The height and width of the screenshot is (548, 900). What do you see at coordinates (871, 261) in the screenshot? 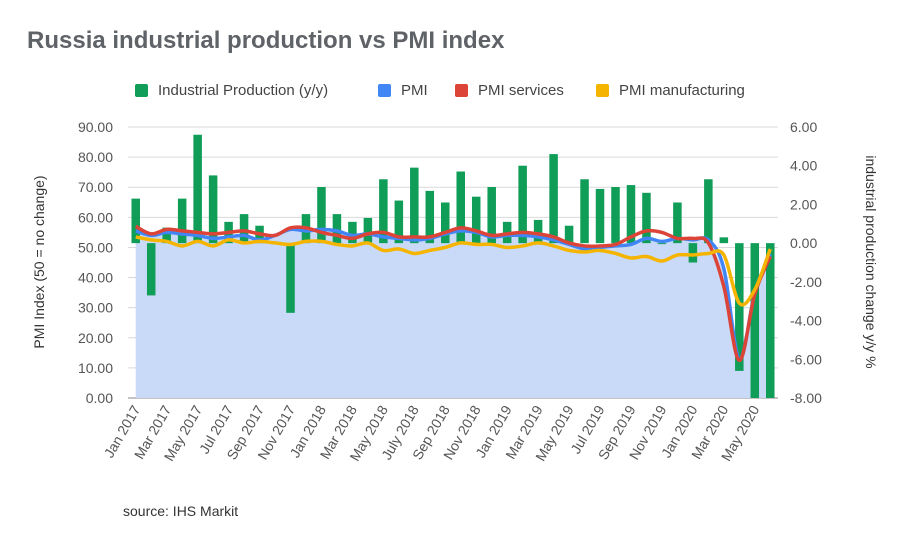
I see `y-right-axis-title: industrial production change y/y %` at bounding box center [871, 261].